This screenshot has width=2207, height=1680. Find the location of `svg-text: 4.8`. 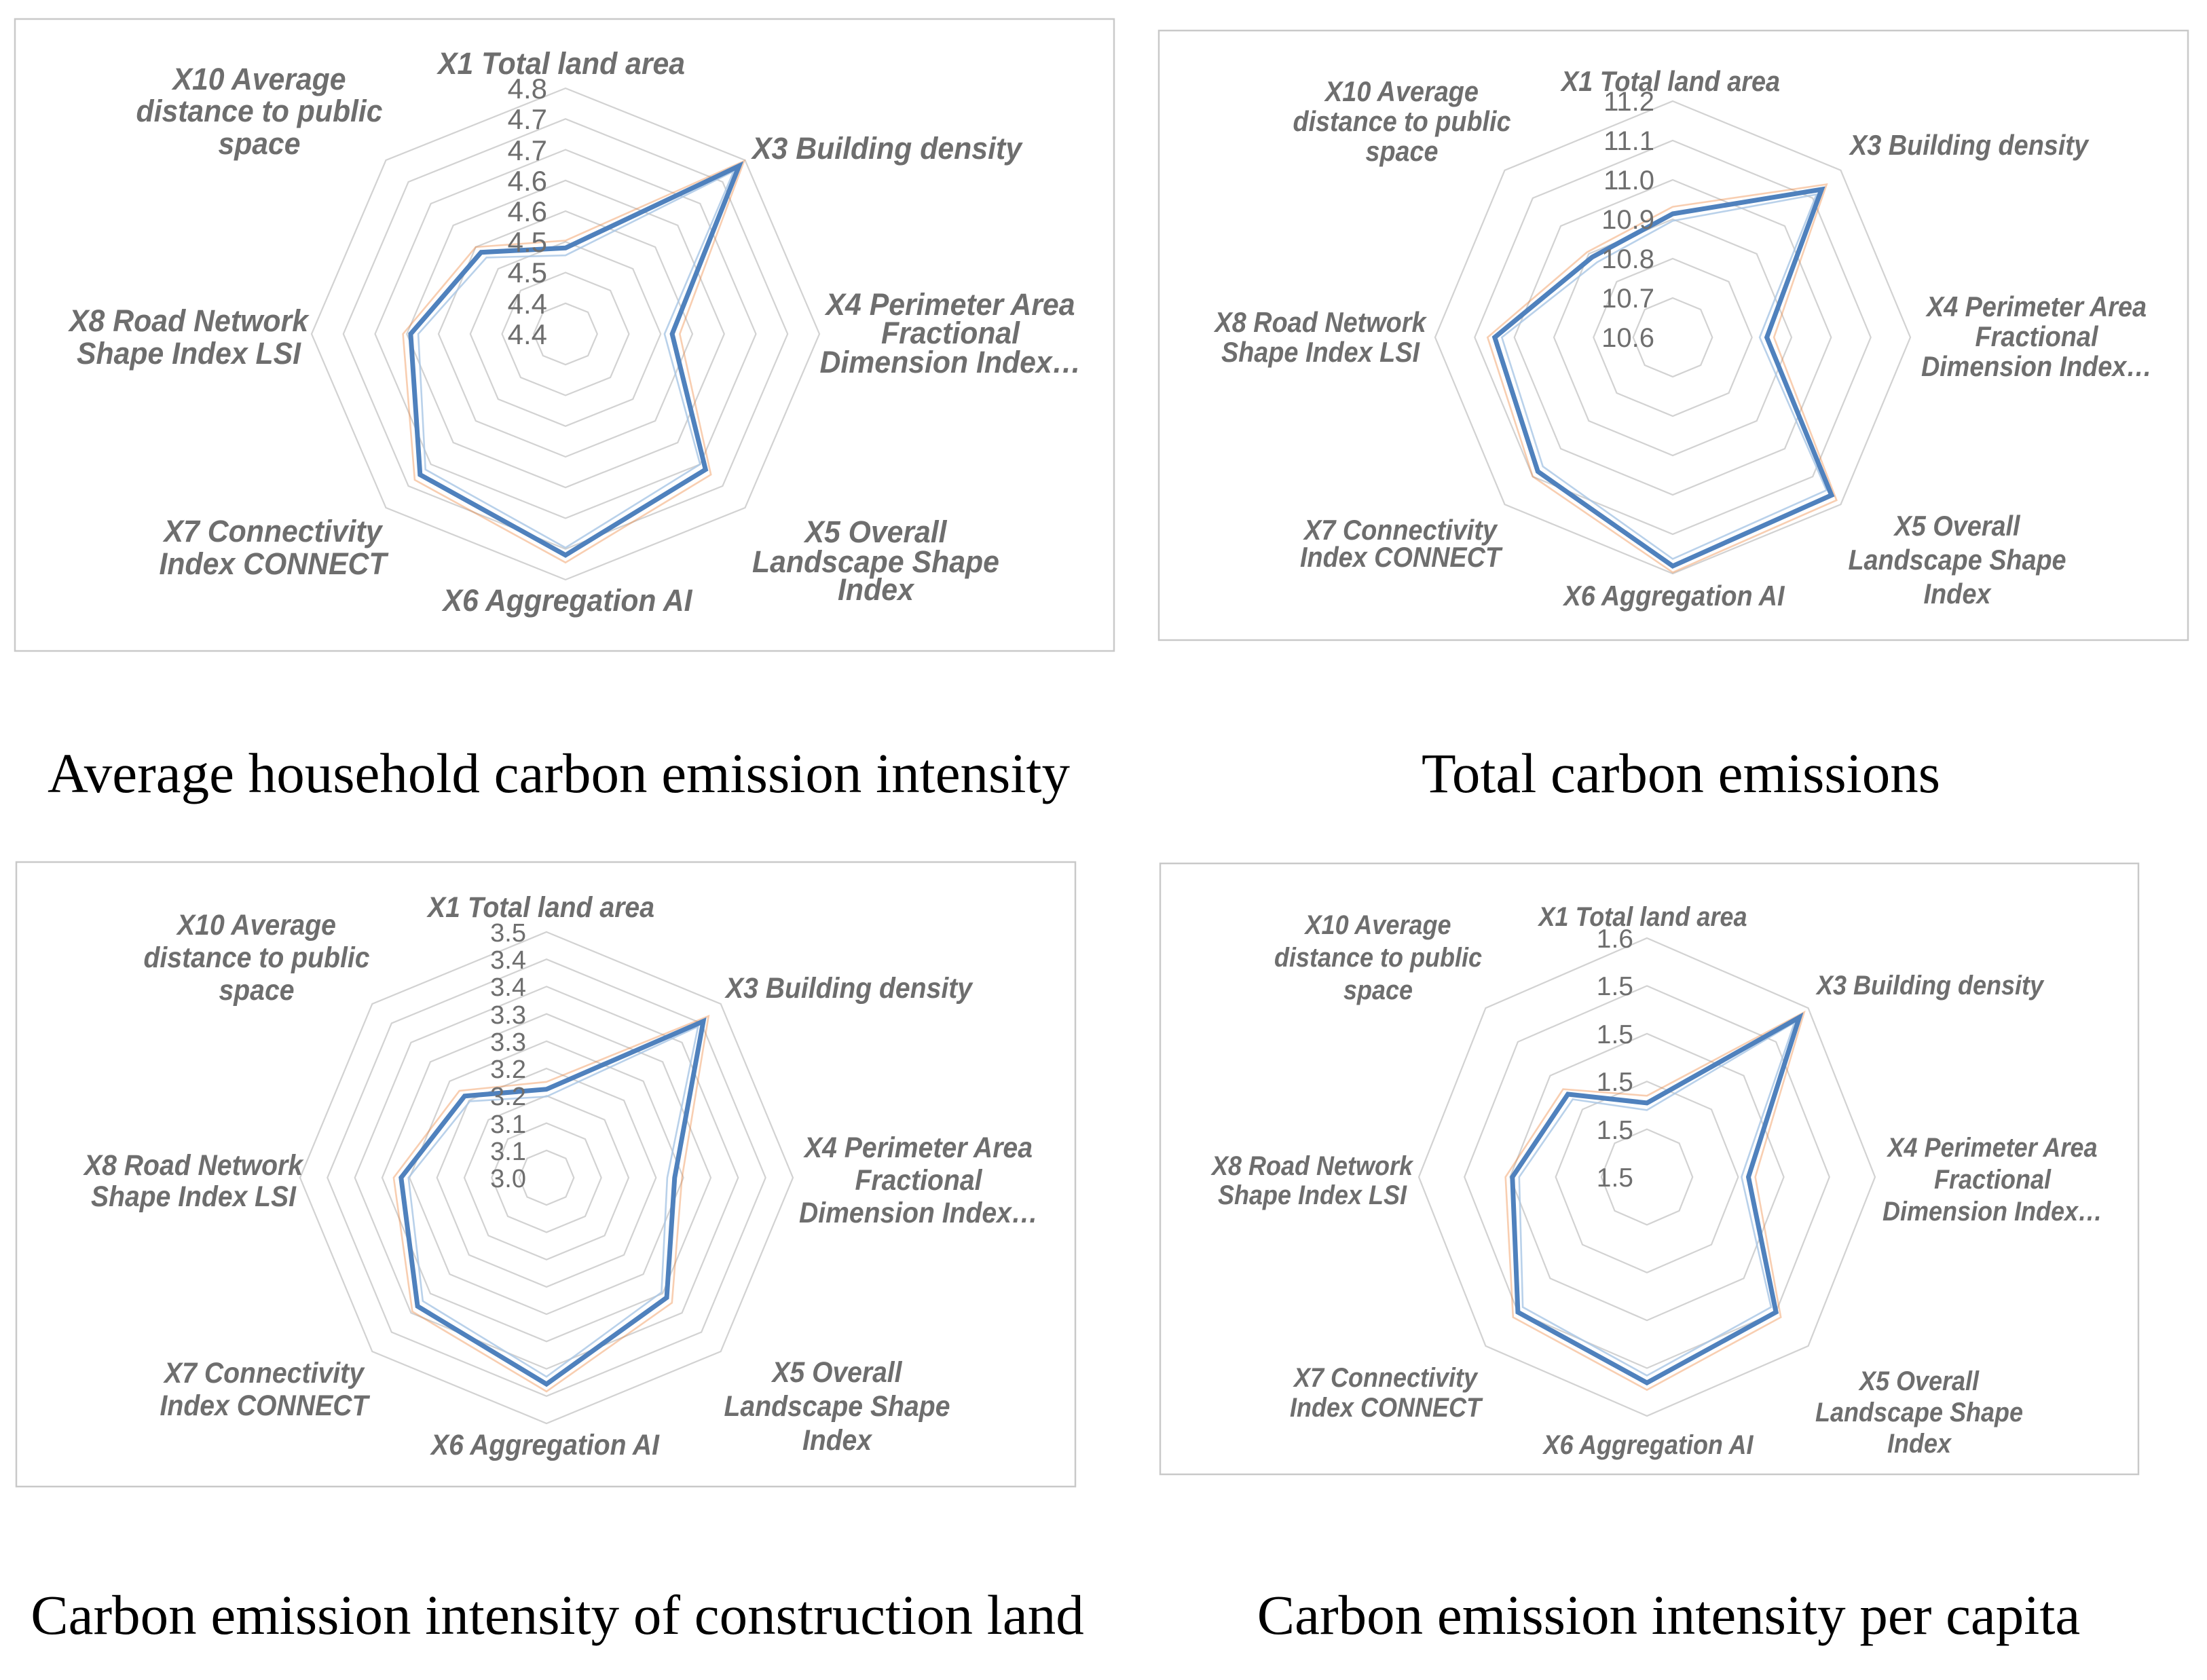

svg-text: 4.8 is located at coordinates (527, 89).